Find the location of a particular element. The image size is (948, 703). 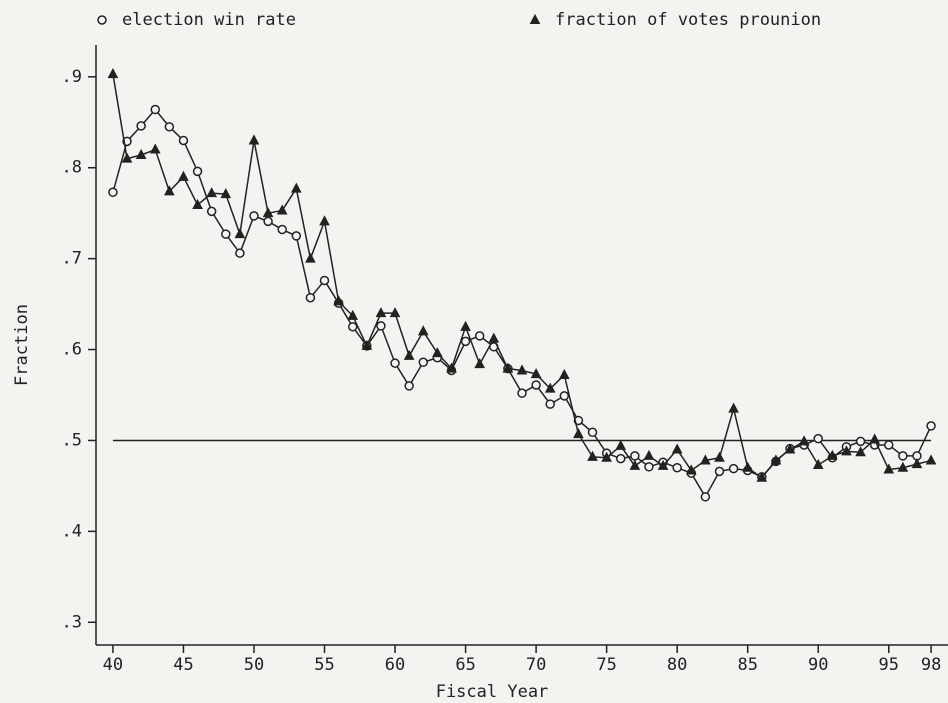

x-tick-label: 80 is located at coordinates (677, 665).